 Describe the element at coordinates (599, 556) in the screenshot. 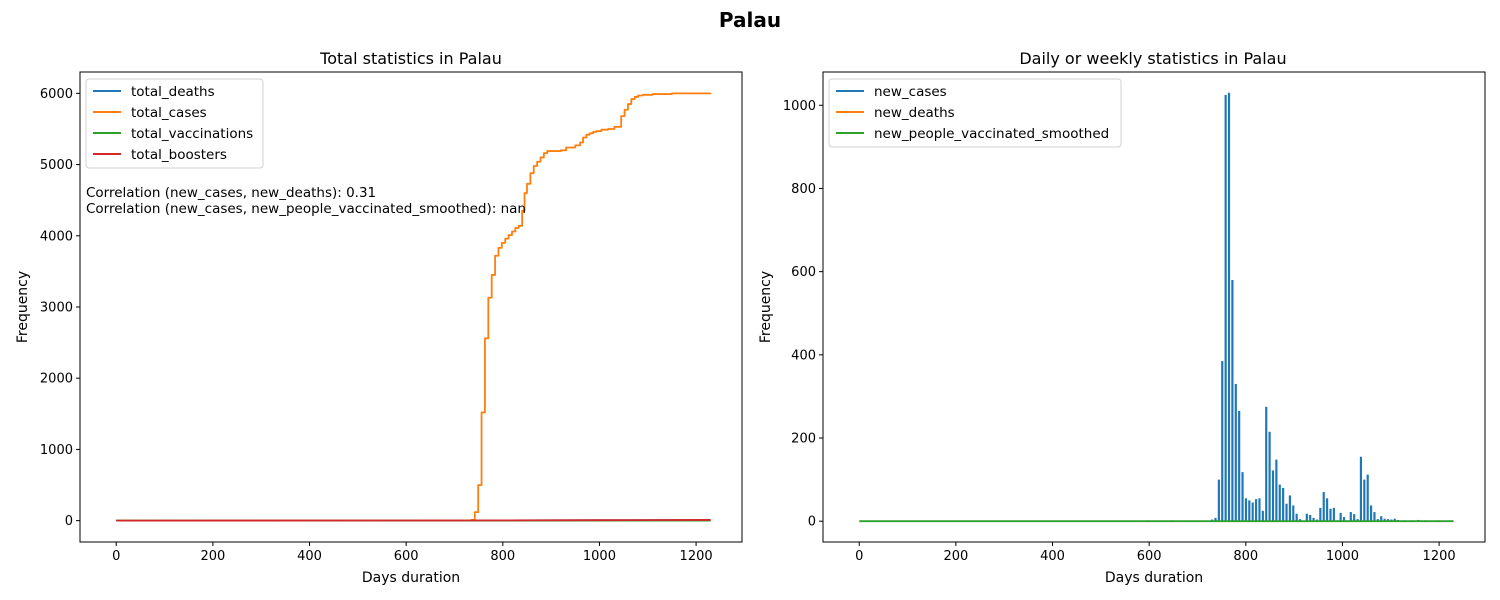

I see `left-chart-xtick-label: 1000` at that location.